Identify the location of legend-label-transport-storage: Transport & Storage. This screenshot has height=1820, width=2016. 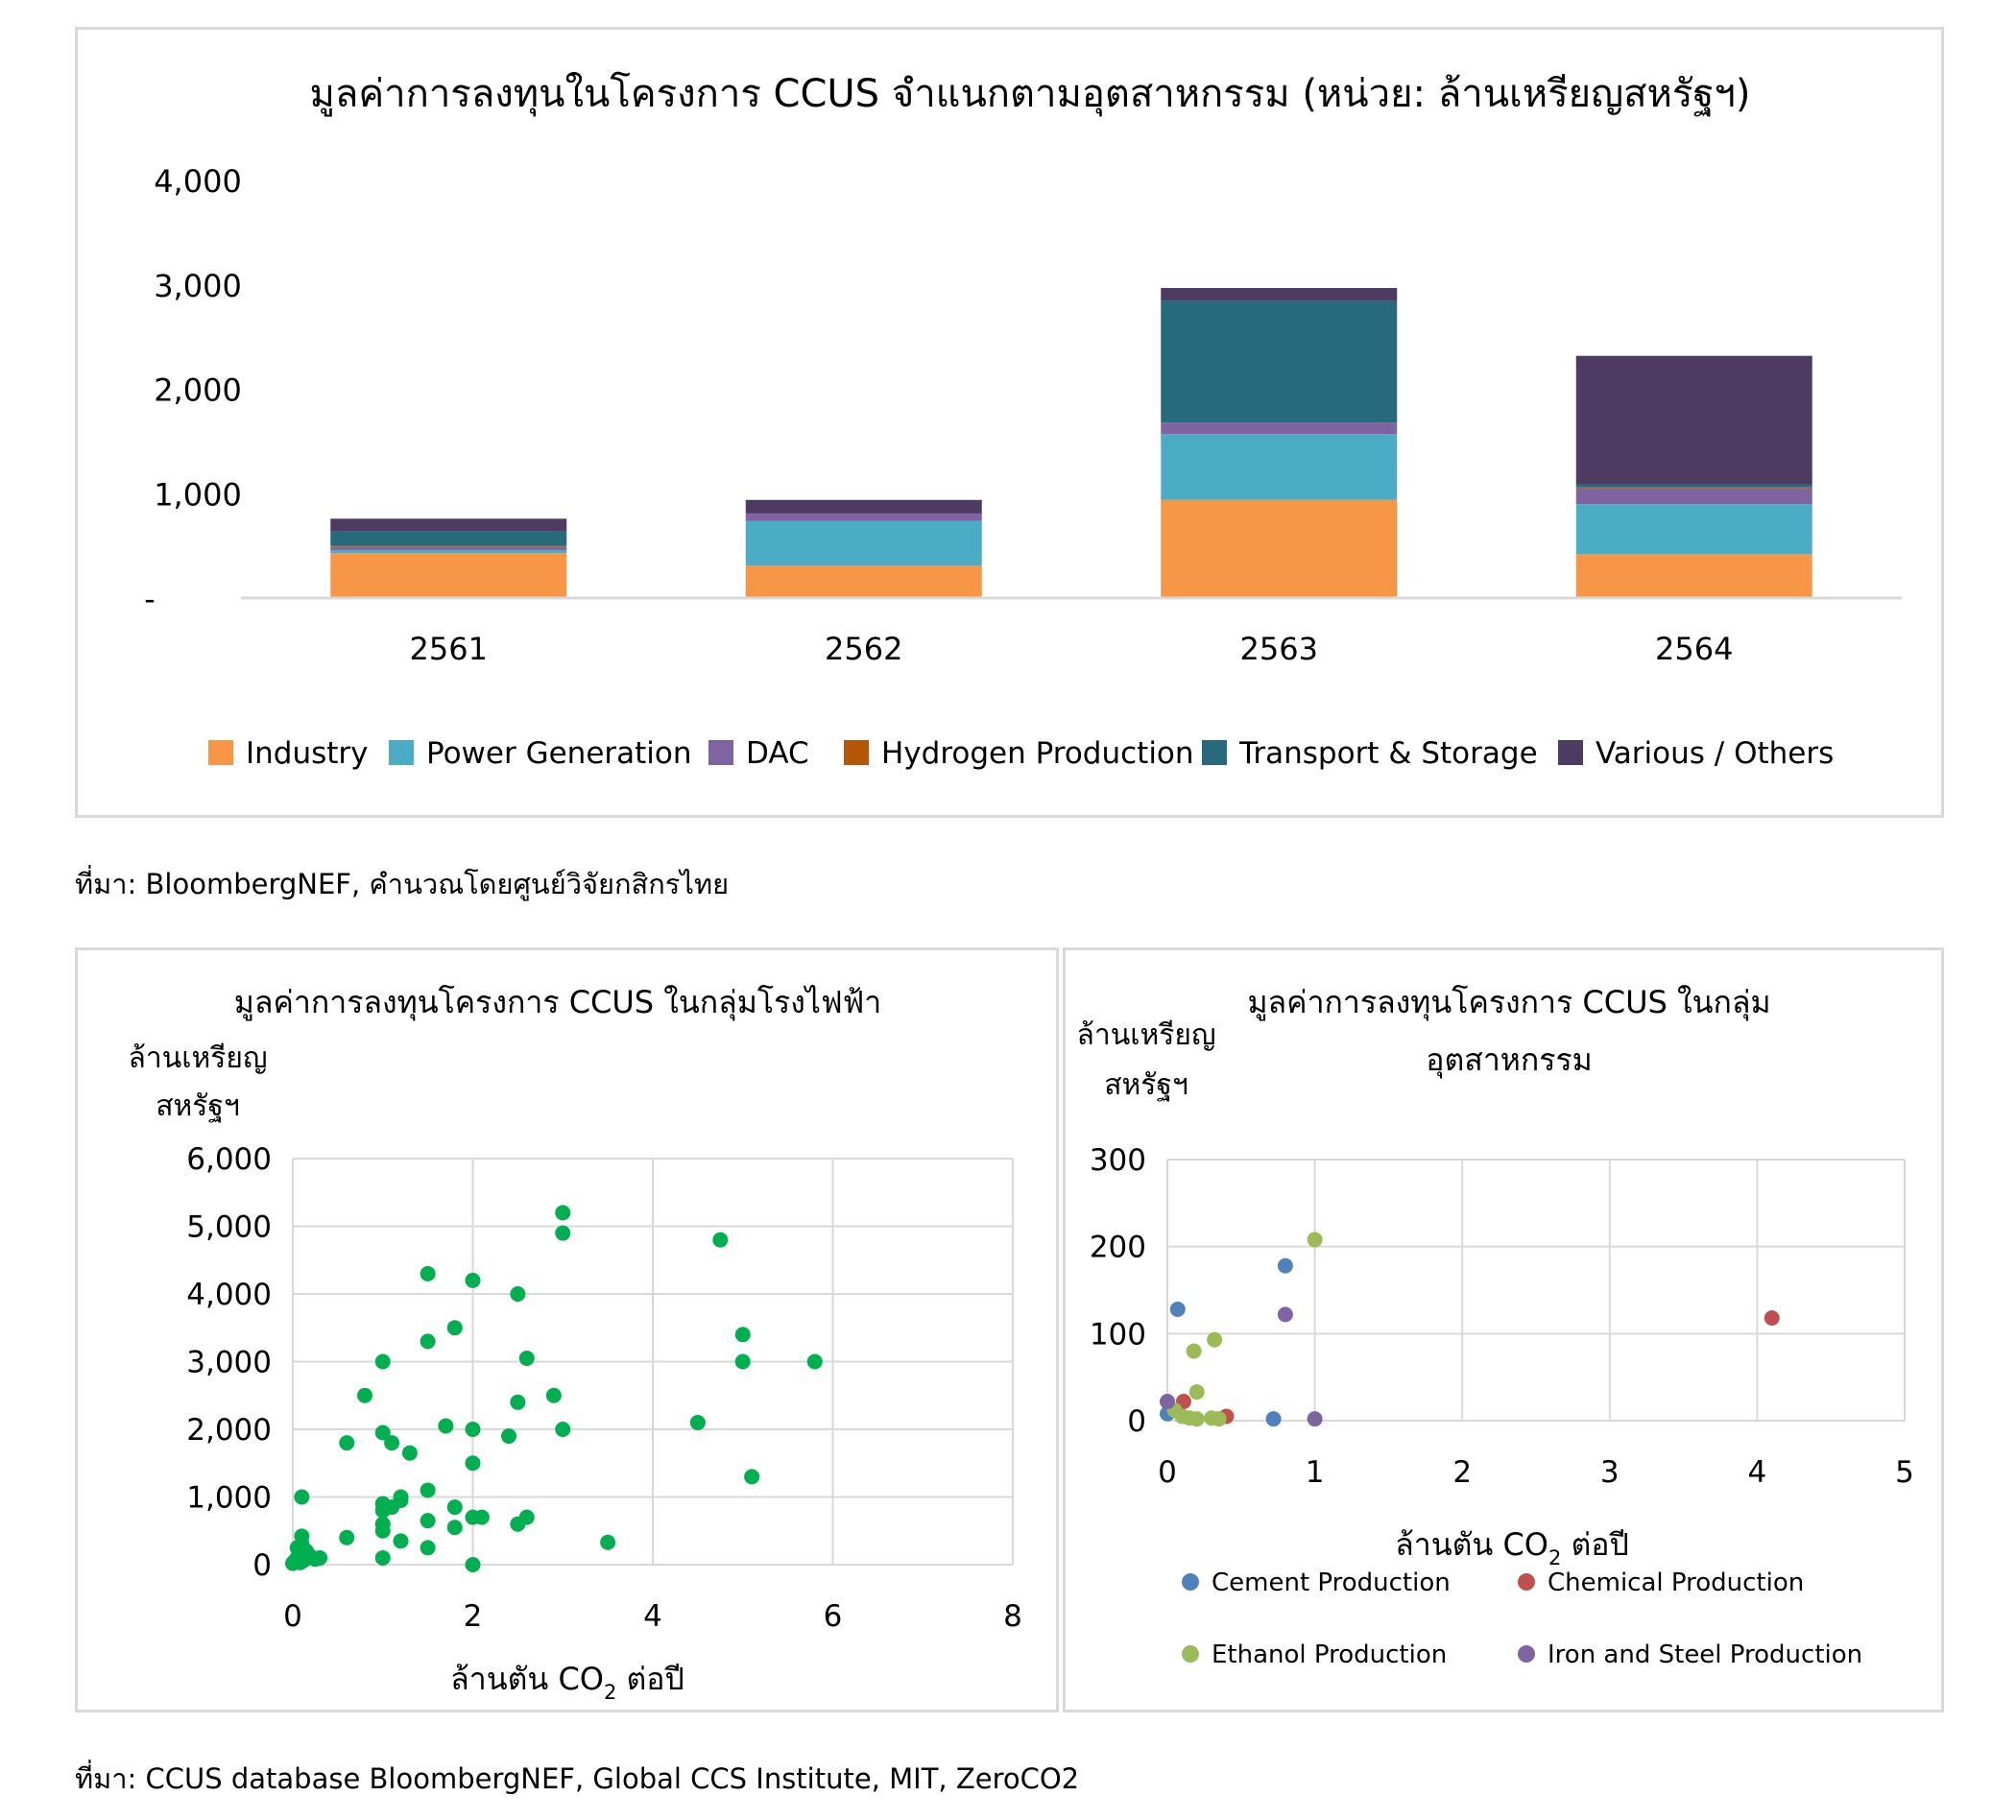
(1388, 754).